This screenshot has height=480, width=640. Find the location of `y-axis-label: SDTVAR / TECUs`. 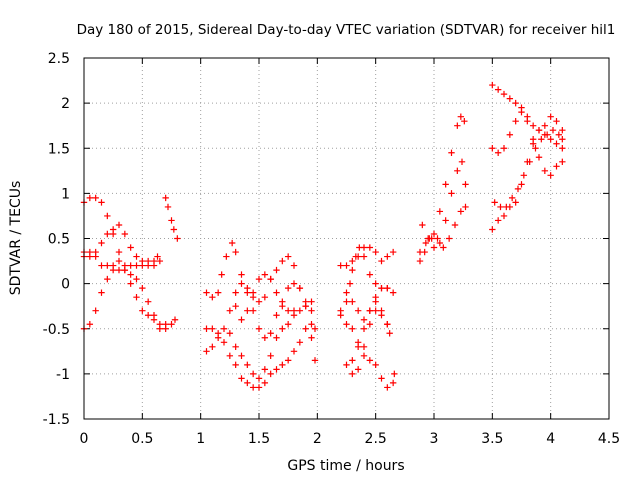

y-axis-label: SDTVAR / TECUs is located at coordinates (16, 238).